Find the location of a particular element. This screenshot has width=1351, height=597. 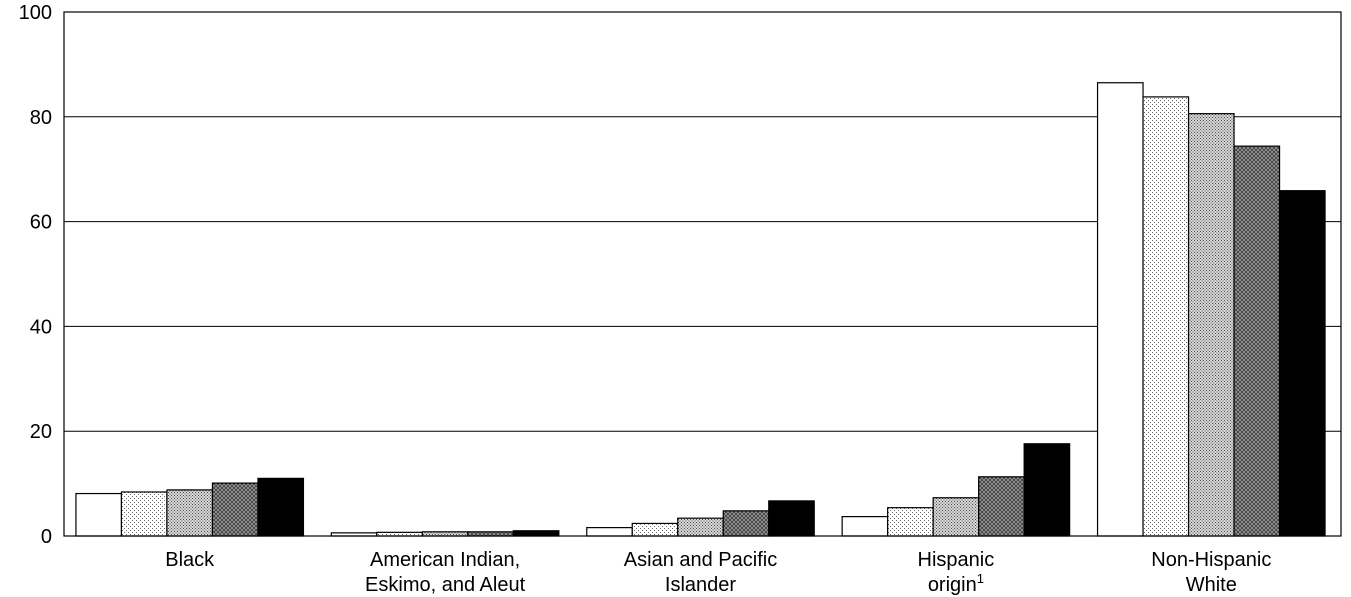

category-label: White is located at coordinates (1211, 585).